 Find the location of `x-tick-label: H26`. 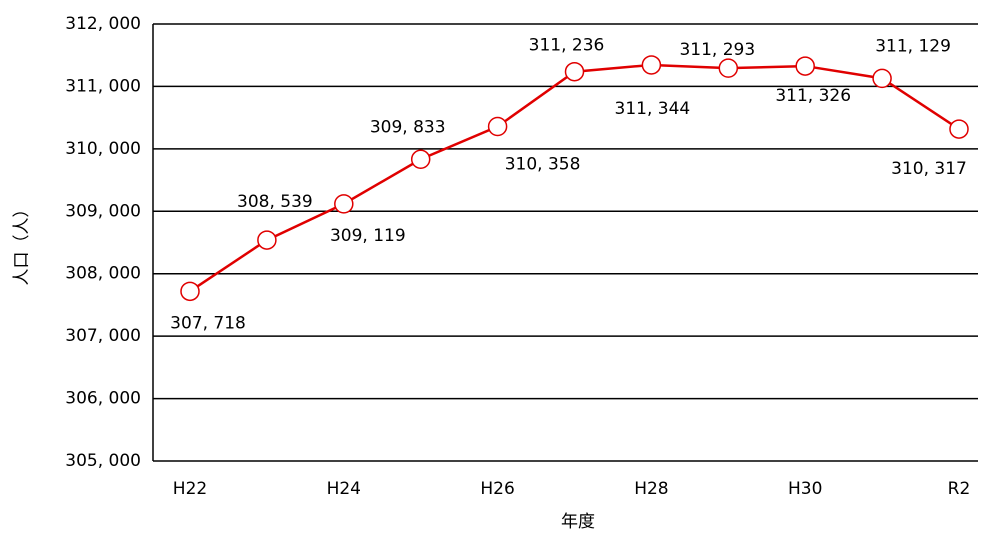

x-tick-label: H26 is located at coordinates (497, 489).